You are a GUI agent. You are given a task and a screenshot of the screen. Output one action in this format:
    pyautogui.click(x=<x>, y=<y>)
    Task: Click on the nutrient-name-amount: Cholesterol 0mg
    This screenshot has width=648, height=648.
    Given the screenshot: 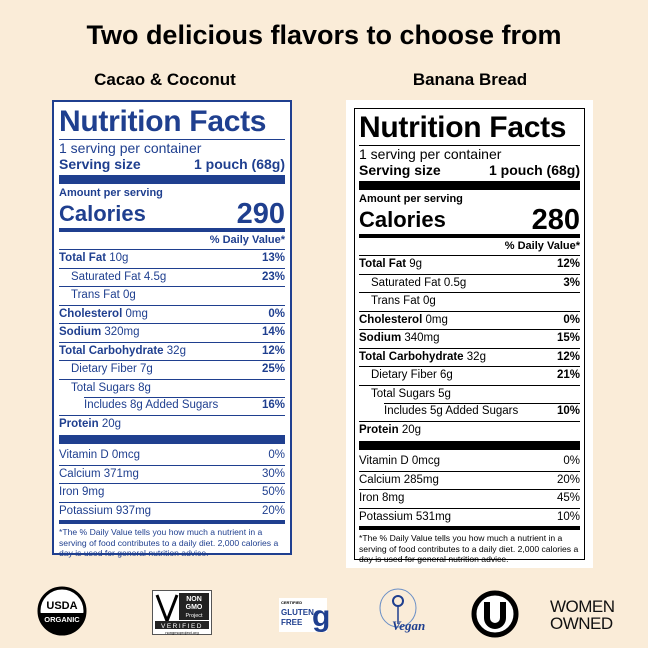 What is the action you would take?
    pyautogui.click(x=403, y=321)
    